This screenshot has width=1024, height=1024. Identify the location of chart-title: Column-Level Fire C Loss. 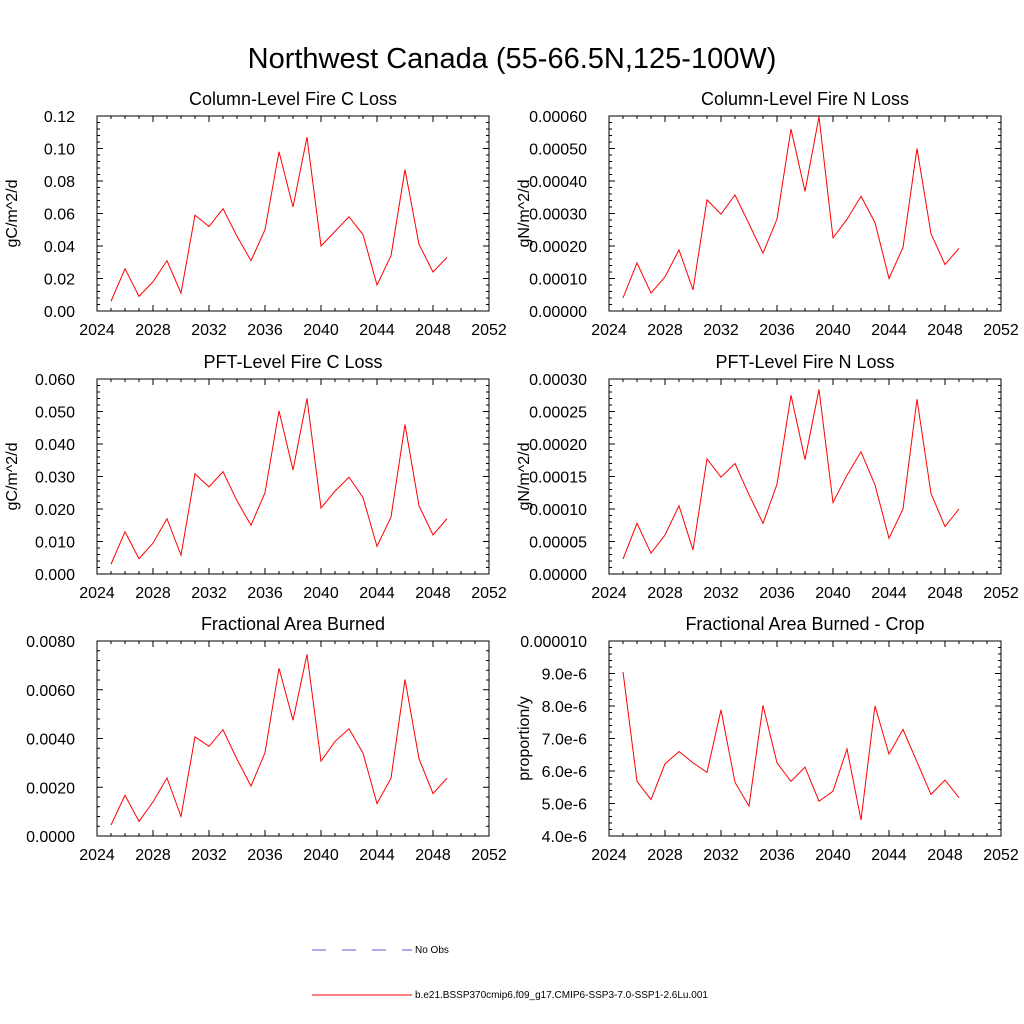
(293, 99).